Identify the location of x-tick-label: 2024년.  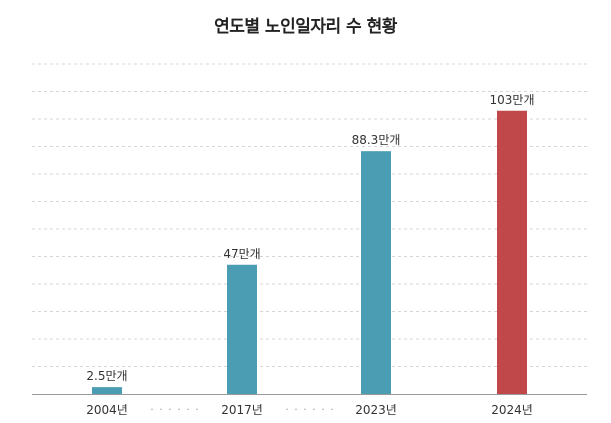
(512, 410).